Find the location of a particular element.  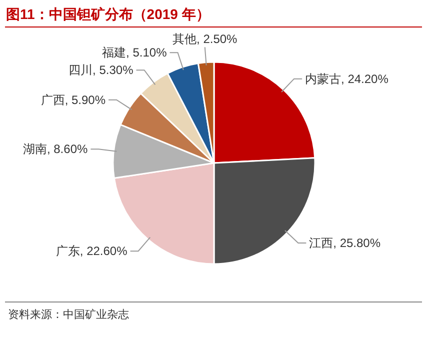

chart-title: 图11：中国钽矿分布（2019 年） is located at coordinates (108, 14).